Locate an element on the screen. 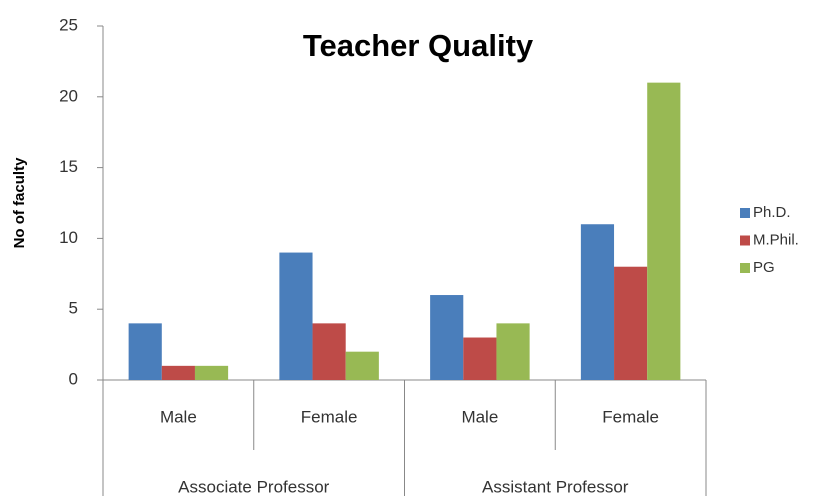  chart-title: Teacher Quality is located at coordinates (418, 45).